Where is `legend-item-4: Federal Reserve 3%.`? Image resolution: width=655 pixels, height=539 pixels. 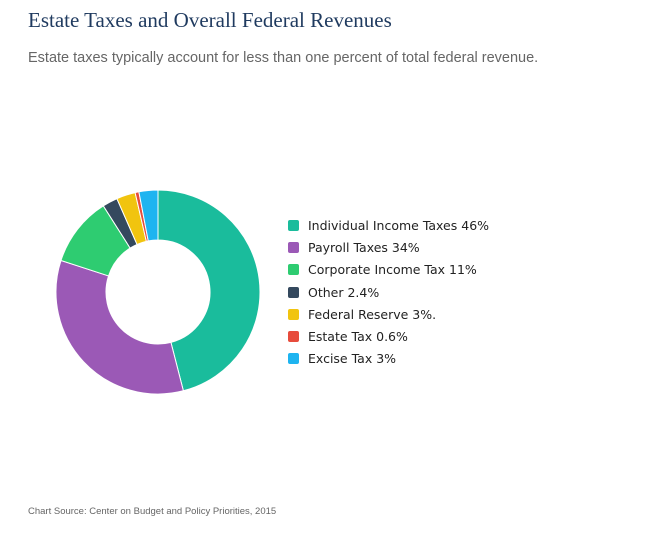 legend-item-4: Federal Reserve 3%. is located at coordinates (388, 314).